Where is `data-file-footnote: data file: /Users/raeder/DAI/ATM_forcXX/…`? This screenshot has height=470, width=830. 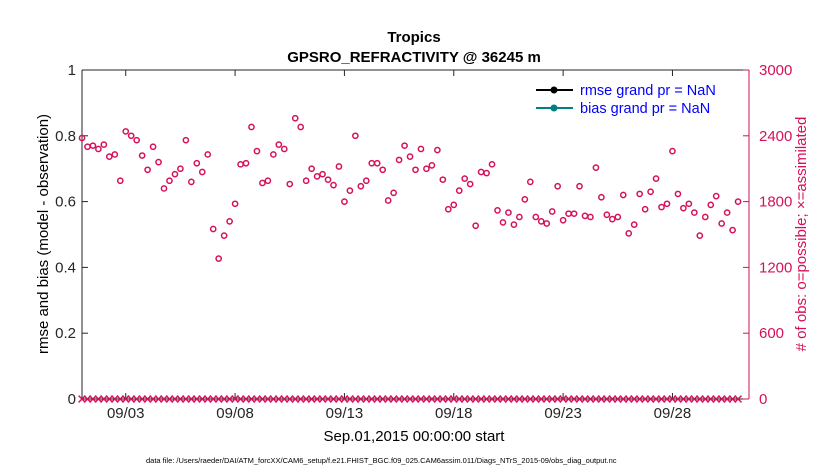
data-file-footnote: data file: /Users/raeder/DAI/ATM_forcXX/… is located at coordinates (381, 460).